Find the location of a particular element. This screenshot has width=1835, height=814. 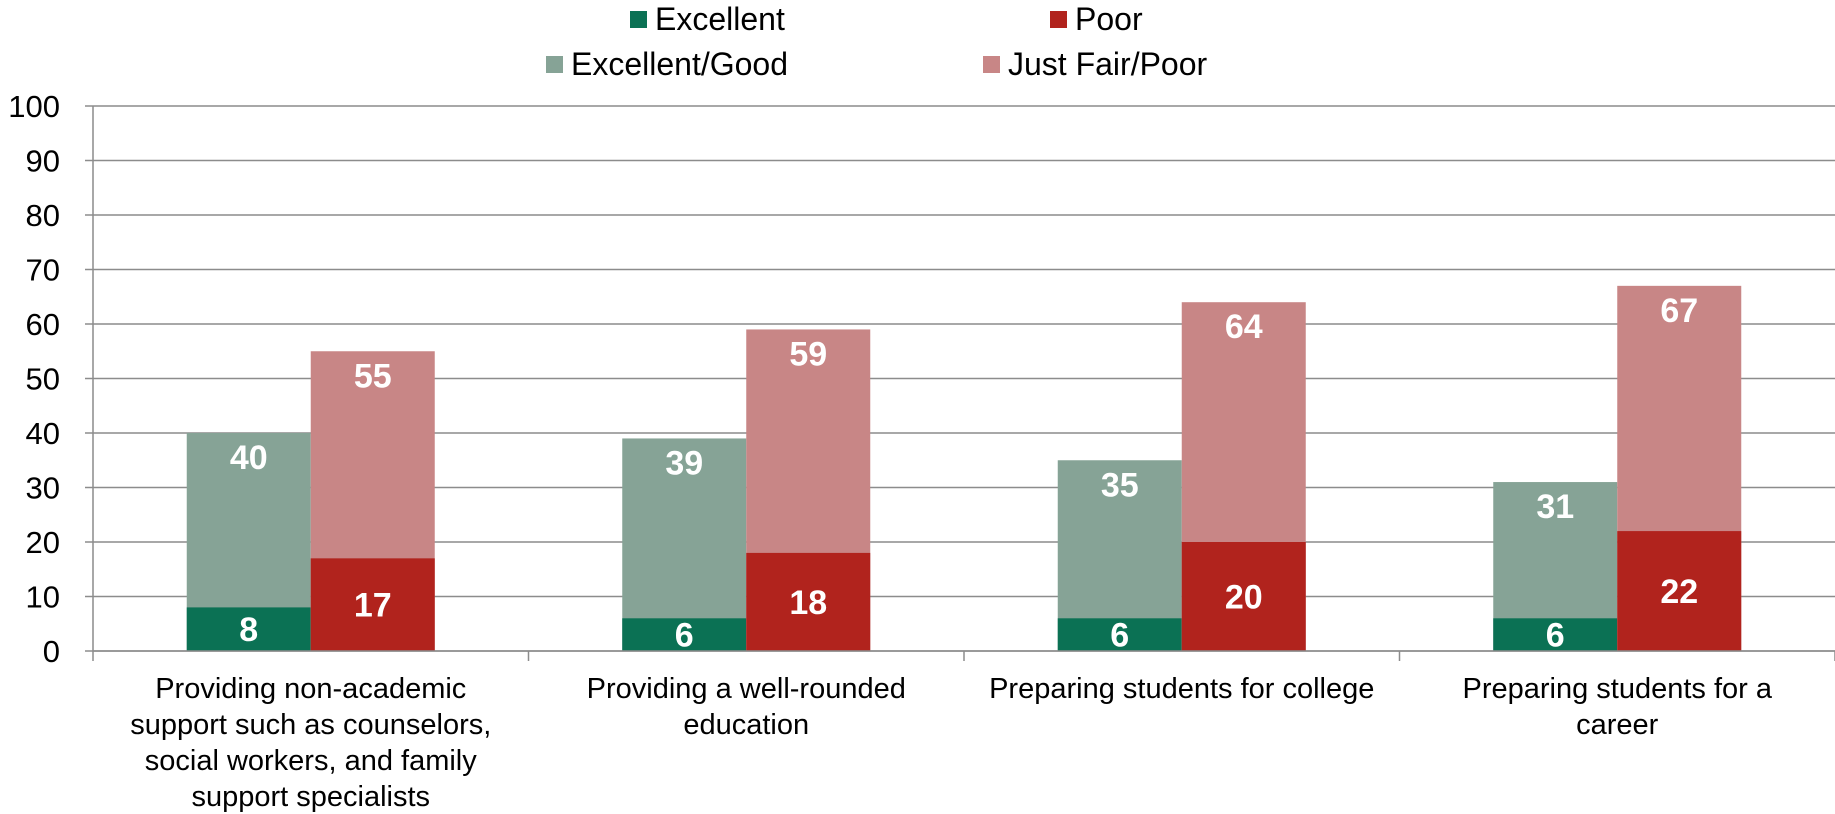

y-tick-label: 20 is located at coordinates (43, 542).